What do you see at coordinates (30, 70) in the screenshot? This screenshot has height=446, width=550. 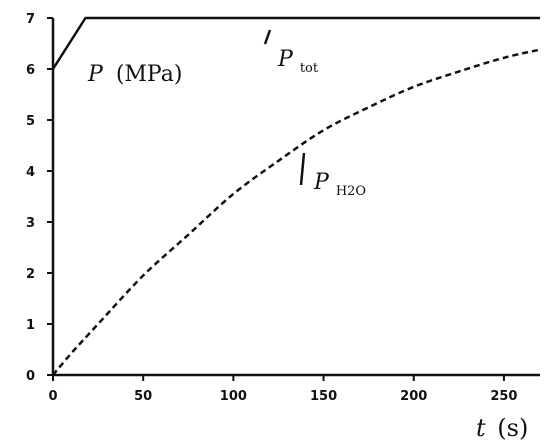 I see `y-tick-label: 6` at bounding box center [30, 70].